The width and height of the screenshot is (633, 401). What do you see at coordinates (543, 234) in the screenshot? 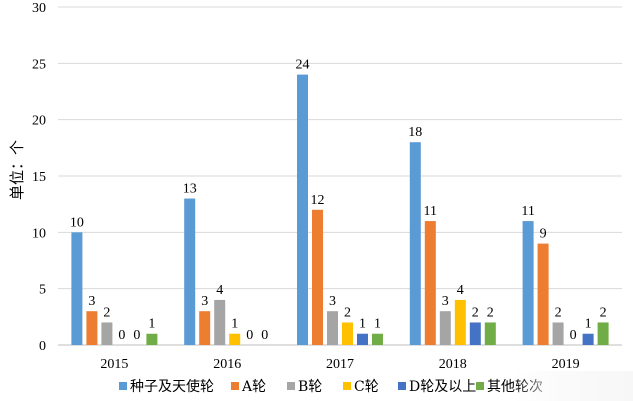
I see `data-label: 9` at bounding box center [543, 234].